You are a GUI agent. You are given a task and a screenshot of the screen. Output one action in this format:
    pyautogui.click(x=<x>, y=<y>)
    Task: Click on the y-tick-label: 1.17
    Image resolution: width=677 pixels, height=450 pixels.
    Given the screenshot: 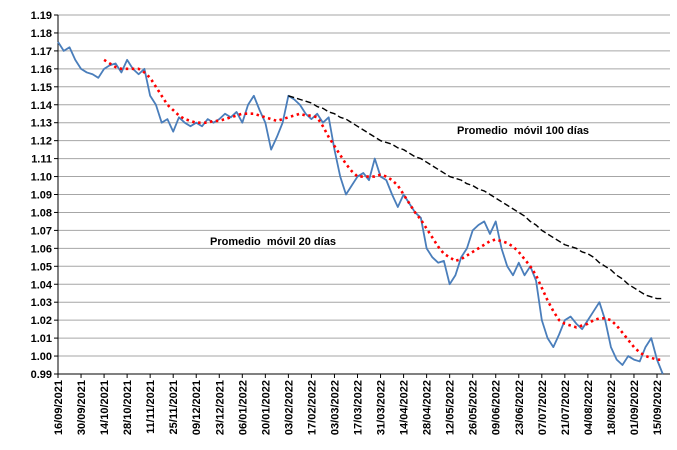 What is the action you would take?
    pyautogui.click(x=41, y=52)
    